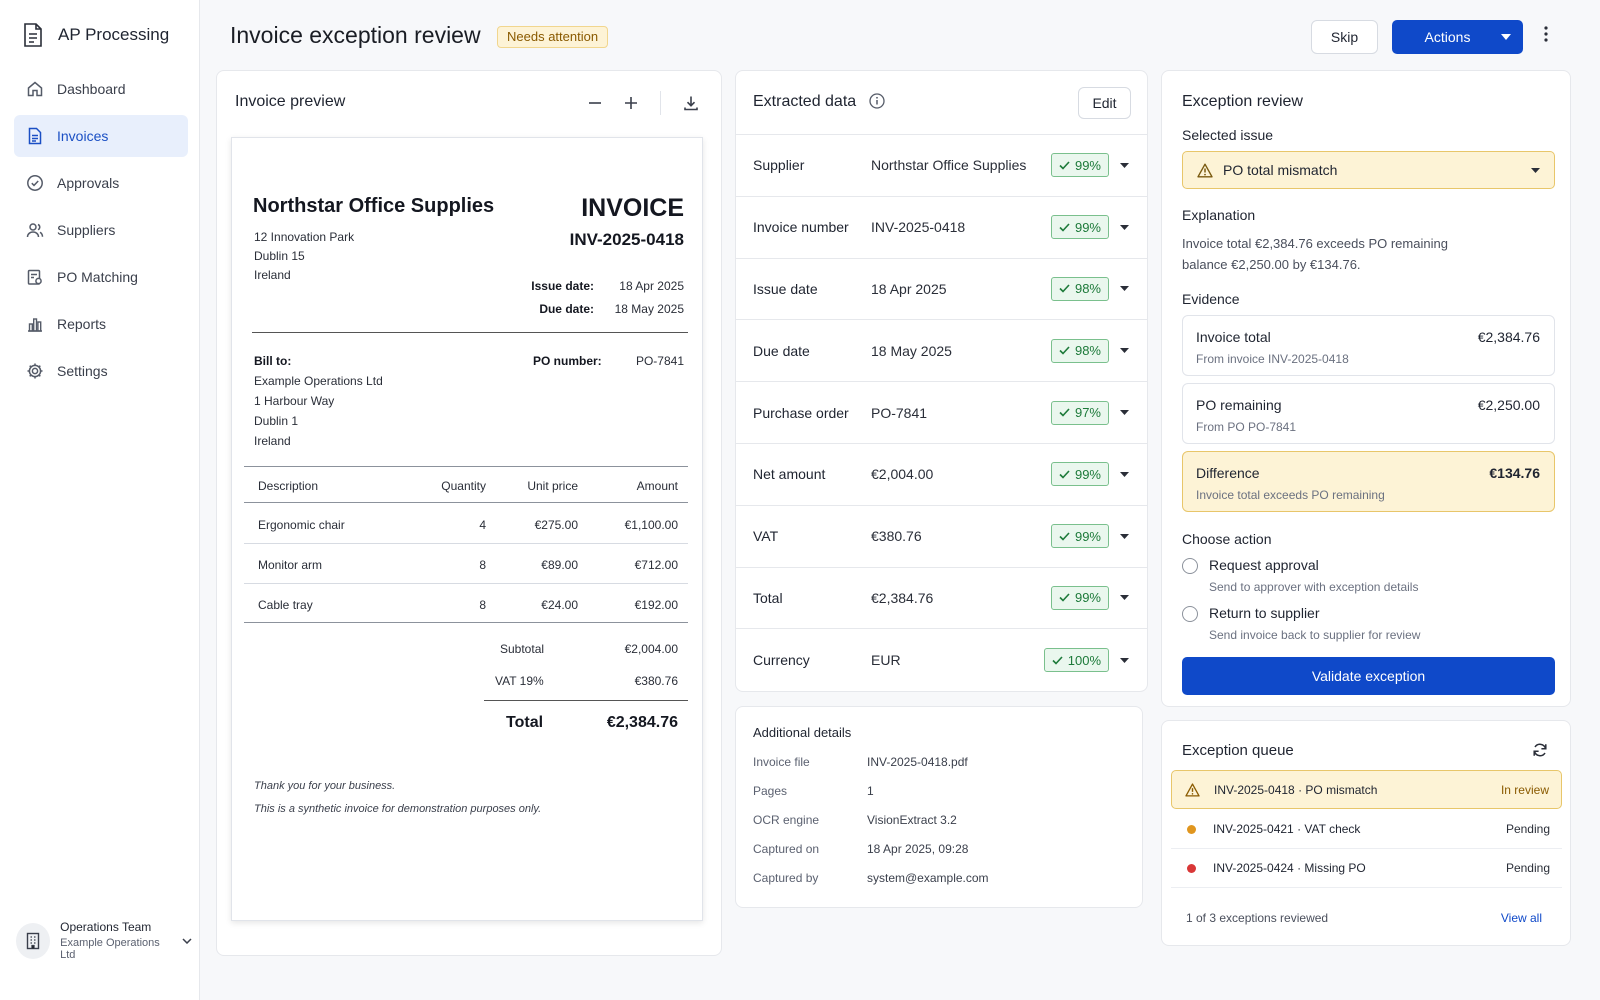  Describe the element at coordinates (877, 101) in the screenshot. I see `info-icon` at that location.